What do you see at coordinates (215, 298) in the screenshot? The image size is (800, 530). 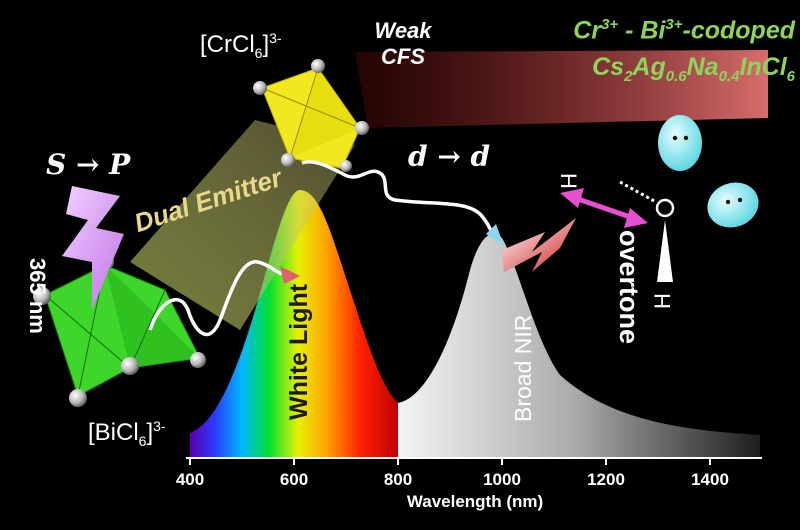 I see `bi-emission-wave-arrow` at bounding box center [215, 298].